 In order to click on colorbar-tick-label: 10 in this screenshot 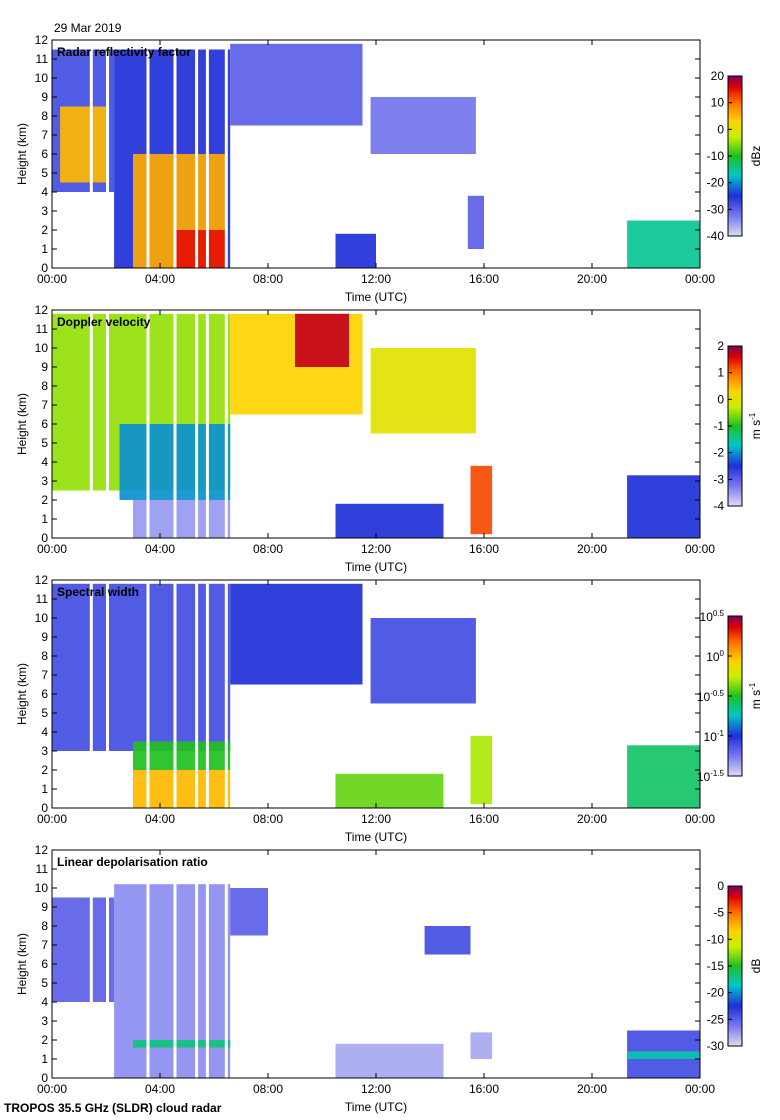, I will do `click(718, 103)`.